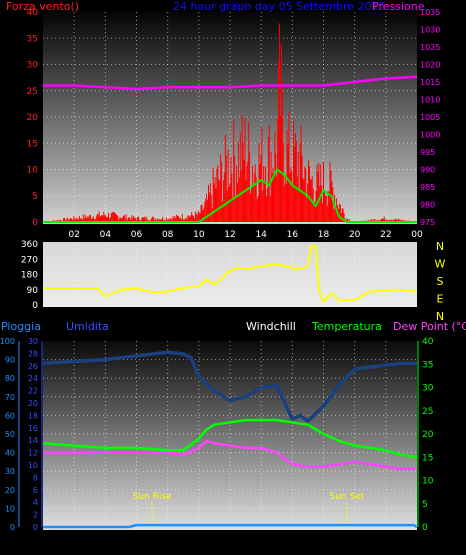 This screenshot has width=466, height=555. I want to click on pioggia-axis: 0 10 20 30 40 50 60 70 80 90 100, so click(10, 434).